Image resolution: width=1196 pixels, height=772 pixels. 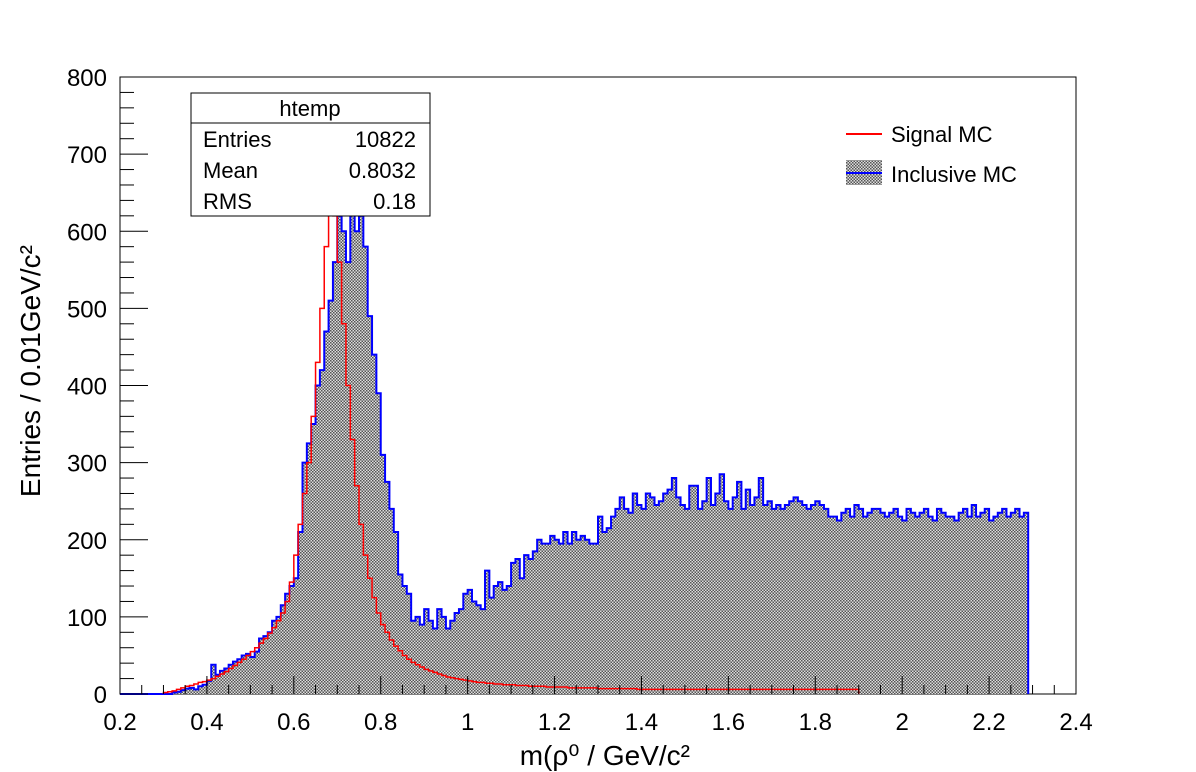 I want to click on stats-rms-label: RMS, so click(x=227, y=201).